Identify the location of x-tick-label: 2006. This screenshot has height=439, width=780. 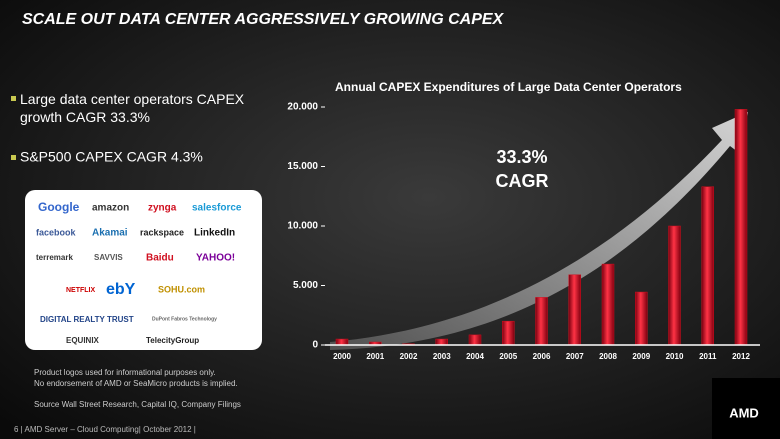
(542, 356).